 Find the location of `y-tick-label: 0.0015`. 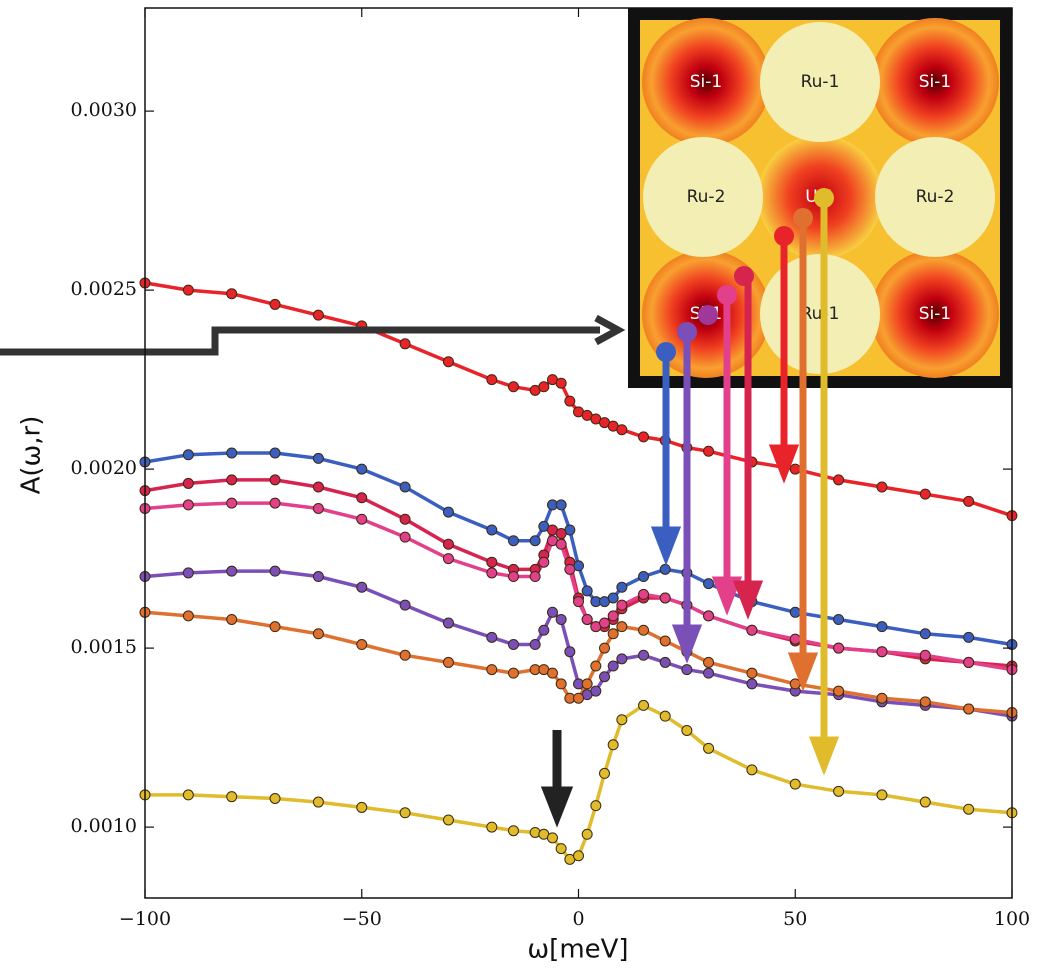

y-tick-label: 0.0015 is located at coordinates (104, 647).